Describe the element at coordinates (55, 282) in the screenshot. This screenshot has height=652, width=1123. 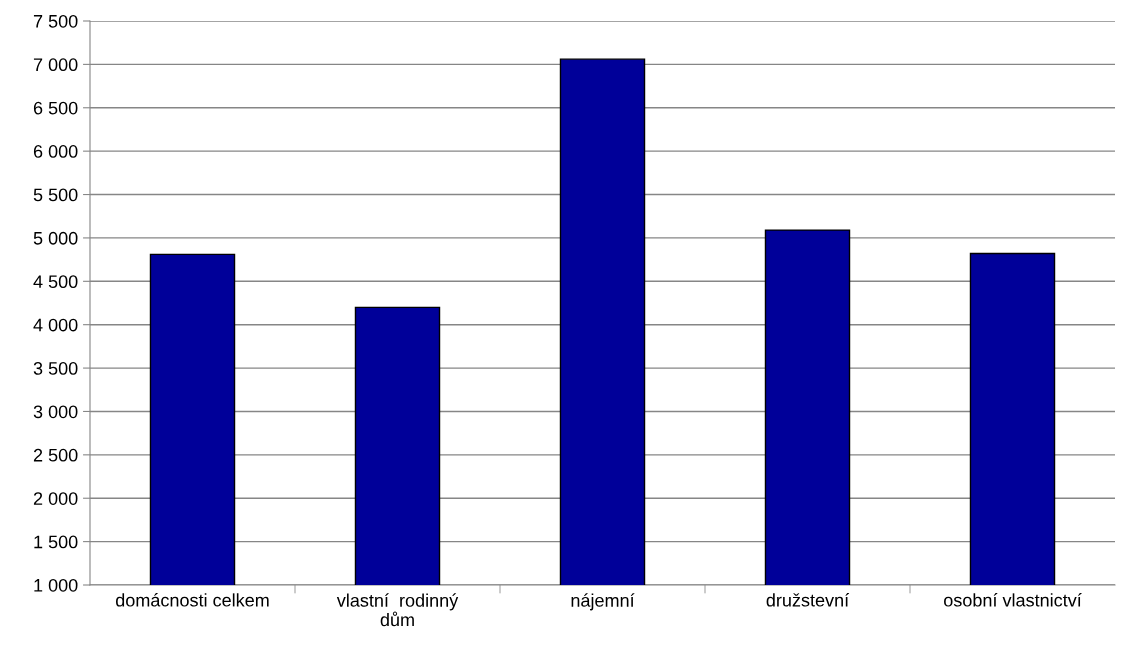
I see `y-tick-label: 4 500` at that location.